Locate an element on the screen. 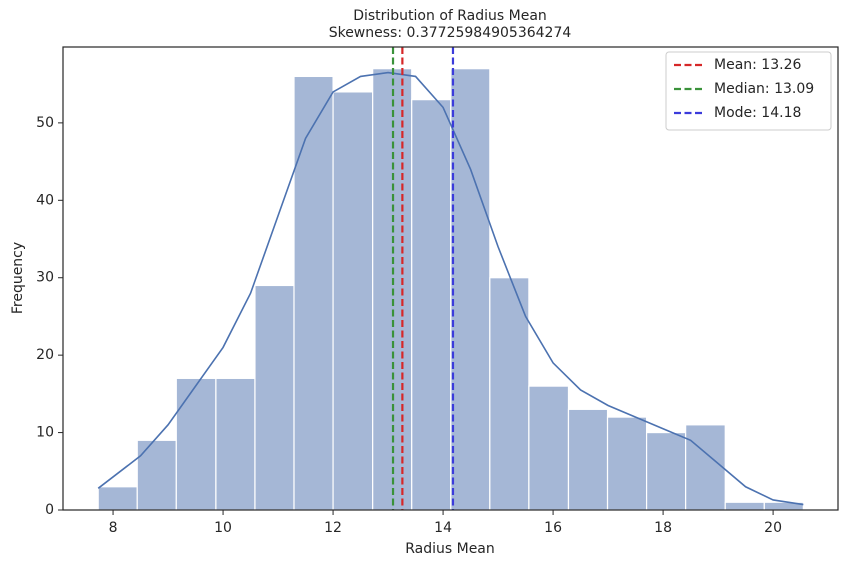  y-tick-label: 0 is located at coordinates (49, 510).